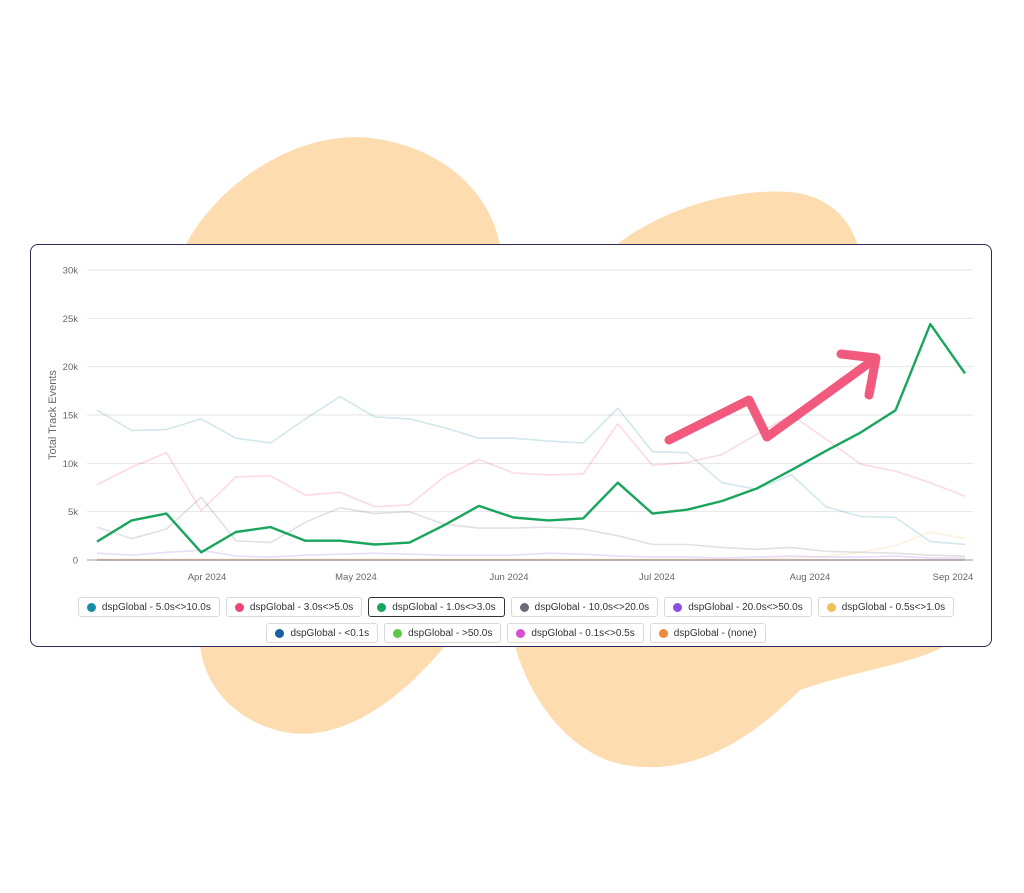 The height and width of the screenshot is (893, 1024). Describe the element at coordinates (583, 633) in the screenshot. I see `legend-label: dspGlobal - 0.1s<>0.5s` at that location.